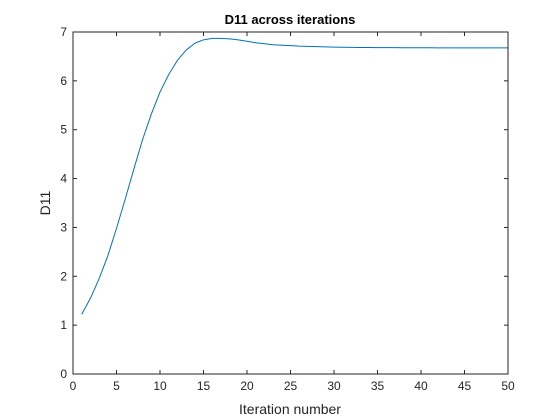 This screenshot has width=560, height=420. What do you see at coordinates (73, 386) in the screenshot?
I see `x-tick-label: 0` at bounding box center [73, 386].